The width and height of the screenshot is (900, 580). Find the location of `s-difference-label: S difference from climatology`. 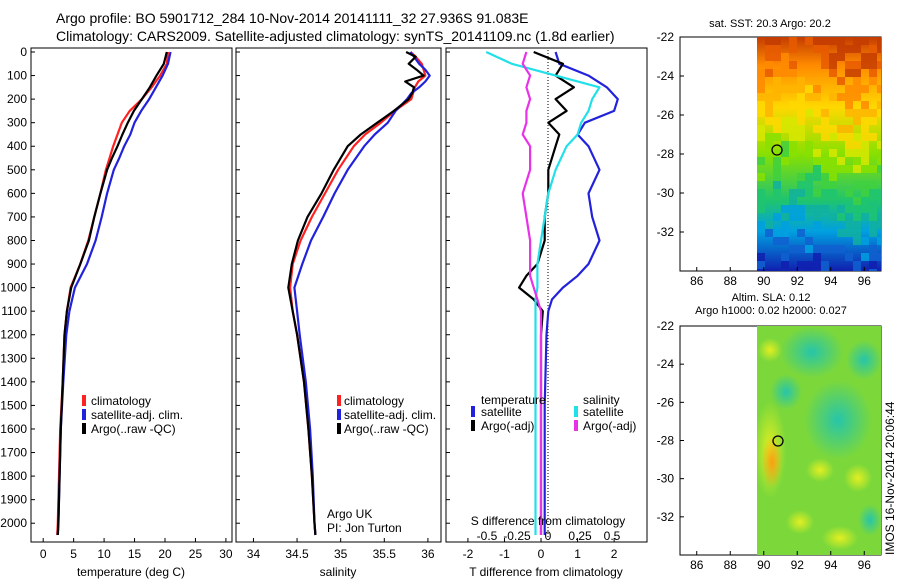

s-difference-label: S difference from climatology is located at coordinates (548, 521).